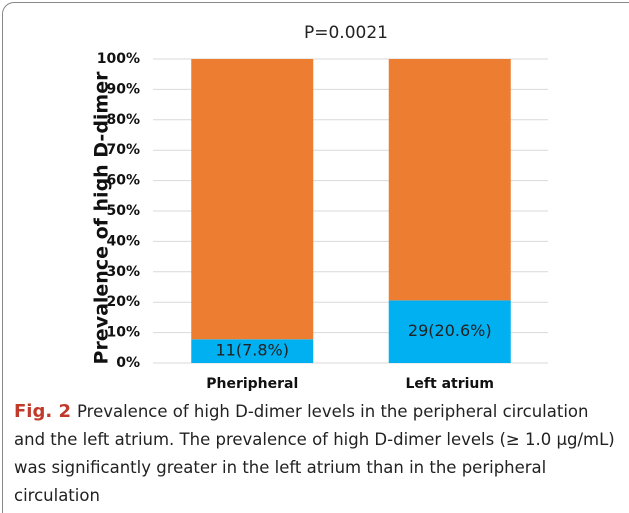  What do you see at coordinates (42, 411) in the screenshot?
I see `caption-label: Fig. 2` at bounding box center [42, 411].